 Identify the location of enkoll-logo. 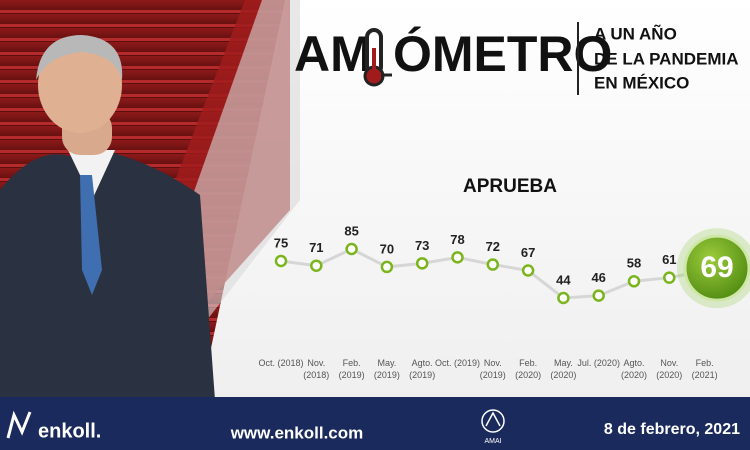
(19, 424).